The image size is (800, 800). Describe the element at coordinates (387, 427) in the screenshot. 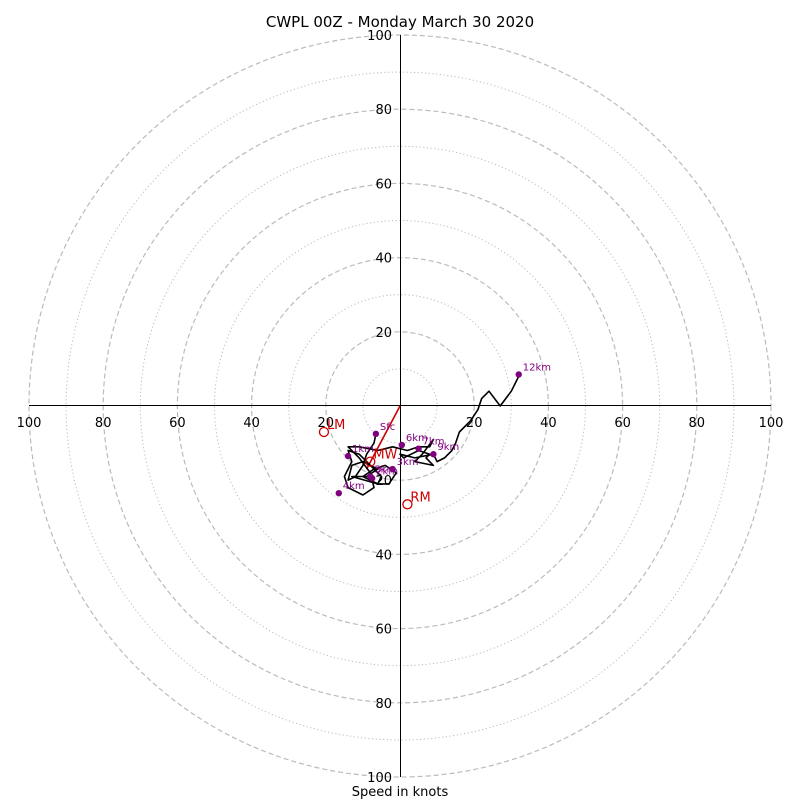

I see `height-marker-label: Sfc` at that location.